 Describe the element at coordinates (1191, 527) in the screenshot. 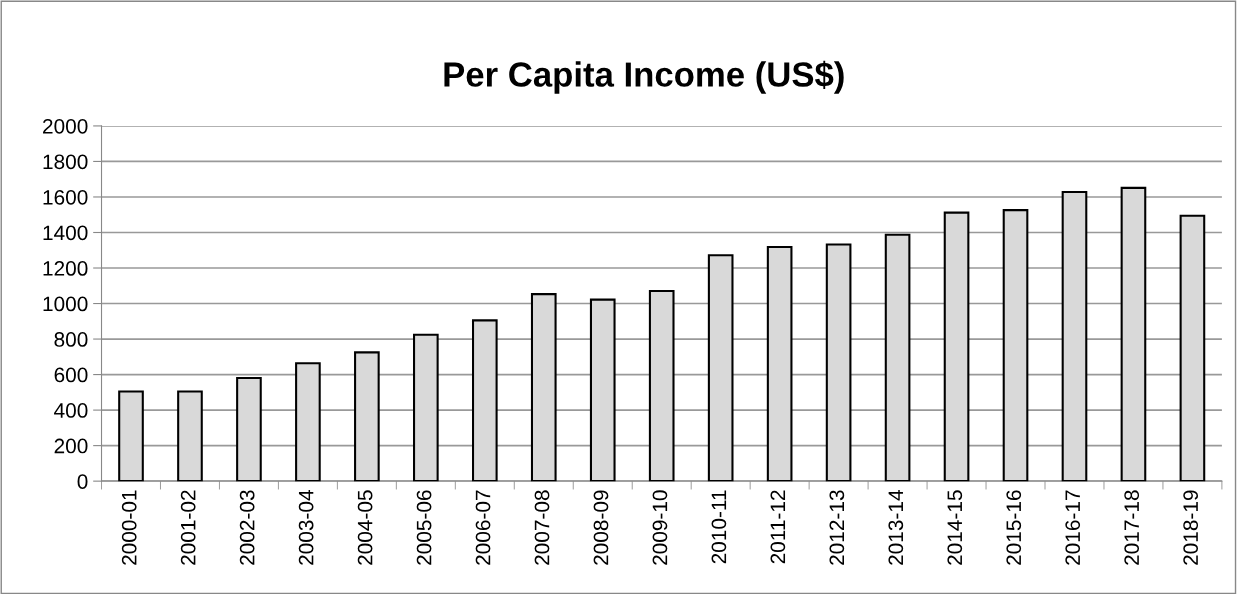

I see `x-tick-label: 2018-19` at that location.